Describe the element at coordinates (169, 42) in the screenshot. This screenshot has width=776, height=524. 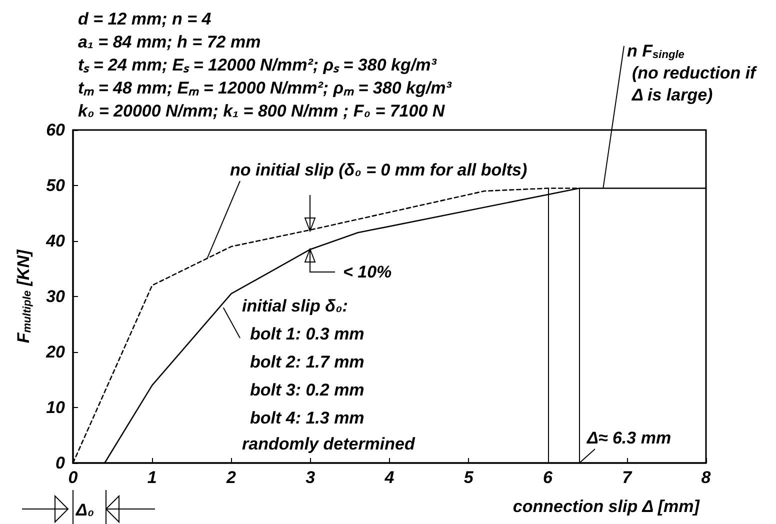
I see `text: a₁ = 84 mm; h = 72 mm` at that location.